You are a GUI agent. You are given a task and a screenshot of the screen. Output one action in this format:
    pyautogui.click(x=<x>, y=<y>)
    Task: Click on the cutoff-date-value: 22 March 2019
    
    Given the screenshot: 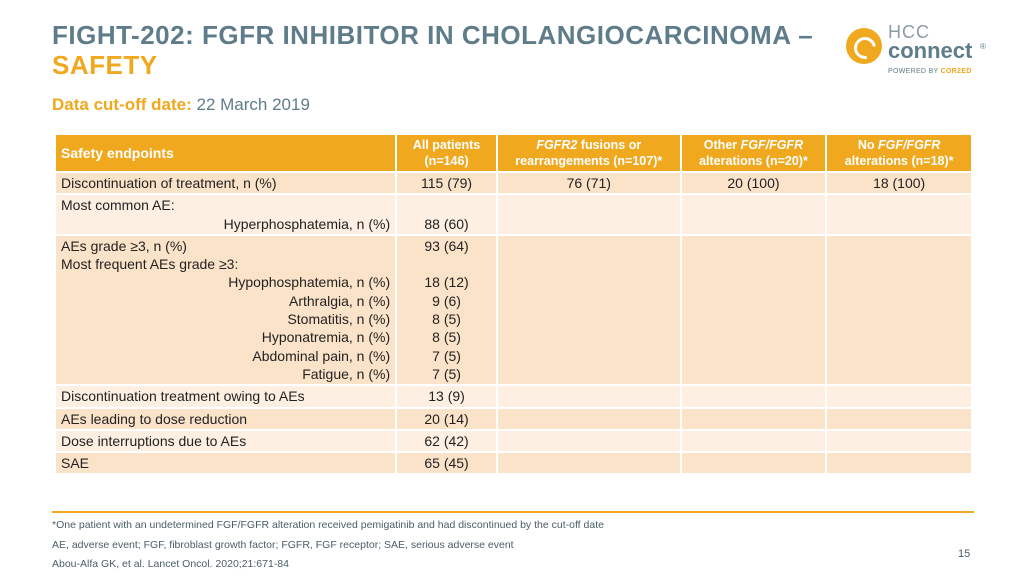 What is the action you would take?
    pyautogui.click(x=250, y=104)
    